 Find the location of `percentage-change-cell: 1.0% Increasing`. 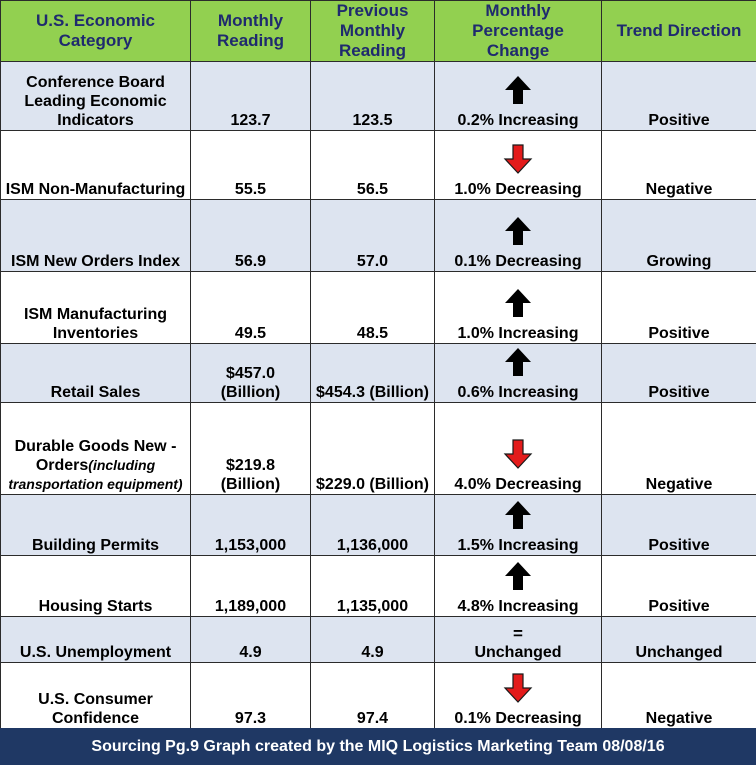

percentage-change-cell: 1.0% Increasing is located at coordinates (518, 307).